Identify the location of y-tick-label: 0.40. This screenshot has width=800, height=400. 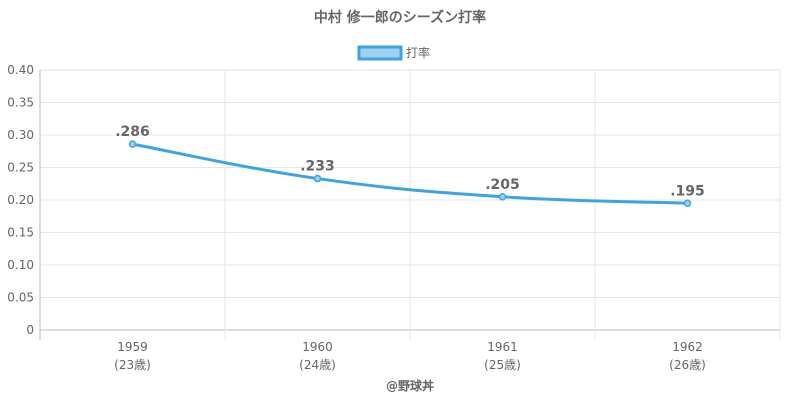
(20, 70).